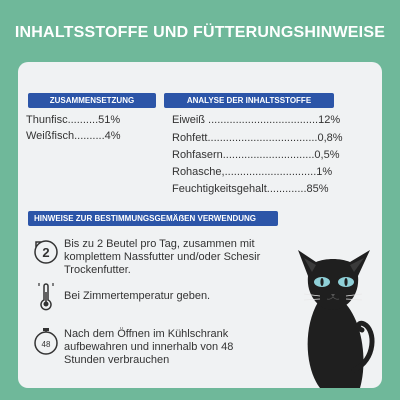 This screenshot has height=400, width=400. I want to click on timer-label: 48, so click(46, 344).